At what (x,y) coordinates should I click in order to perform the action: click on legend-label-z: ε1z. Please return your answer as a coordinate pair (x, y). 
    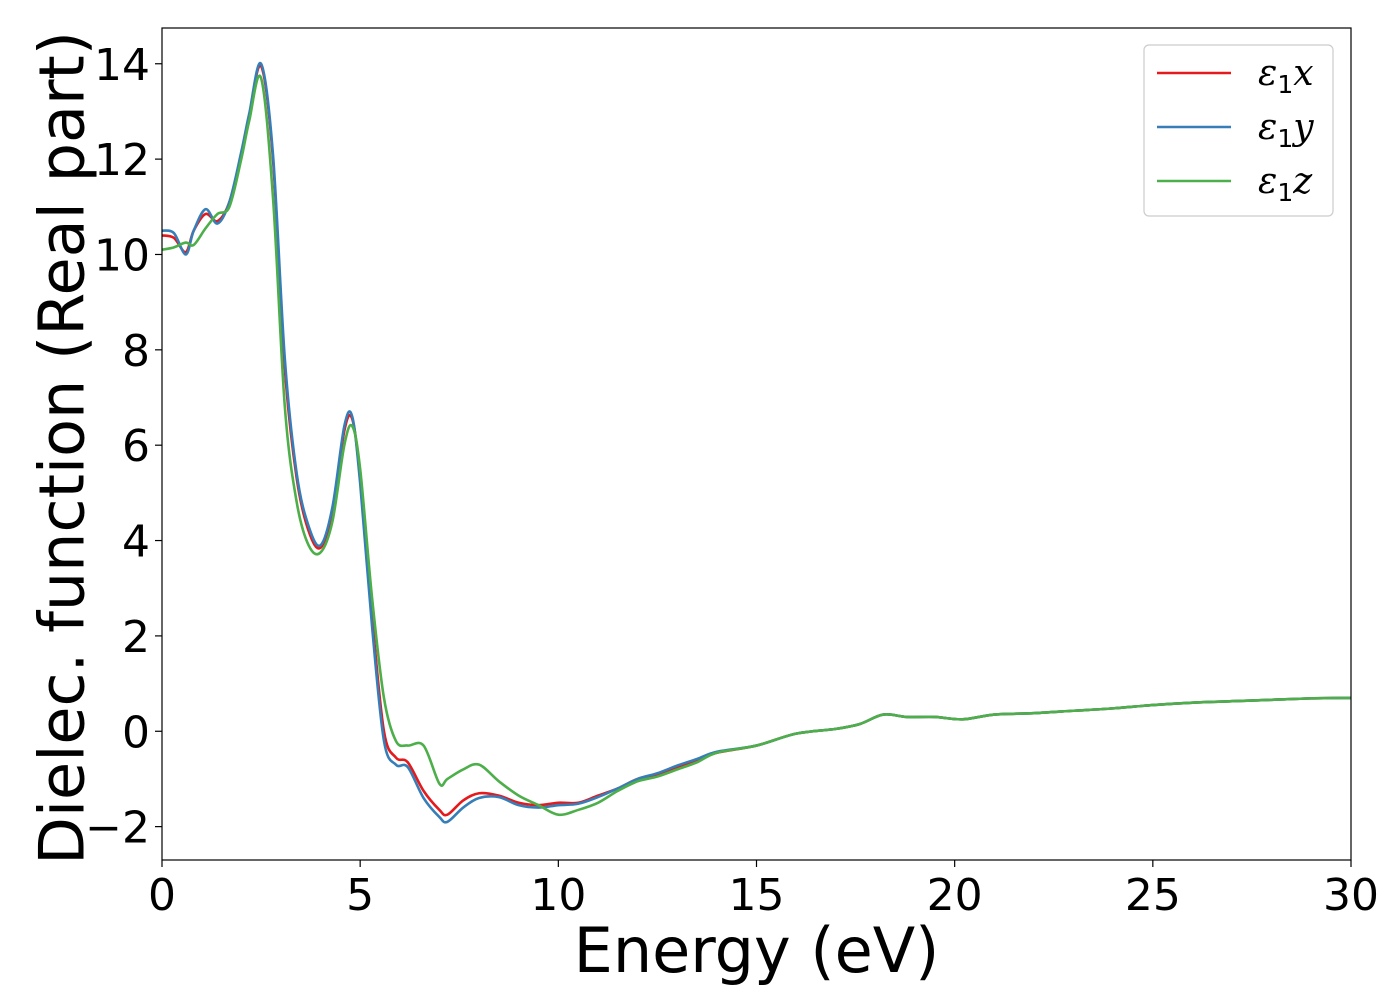
    Looking at the image, I should click on (1285, 184).